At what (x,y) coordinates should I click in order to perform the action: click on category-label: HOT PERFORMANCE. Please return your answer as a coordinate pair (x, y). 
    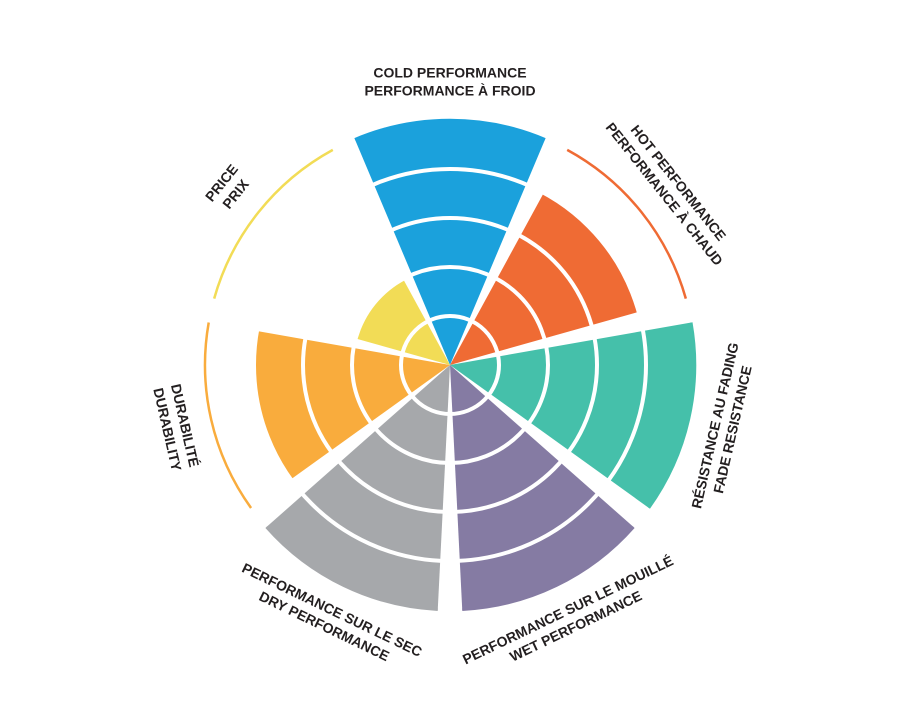
    Looking at the image, I should click on (679, 183).